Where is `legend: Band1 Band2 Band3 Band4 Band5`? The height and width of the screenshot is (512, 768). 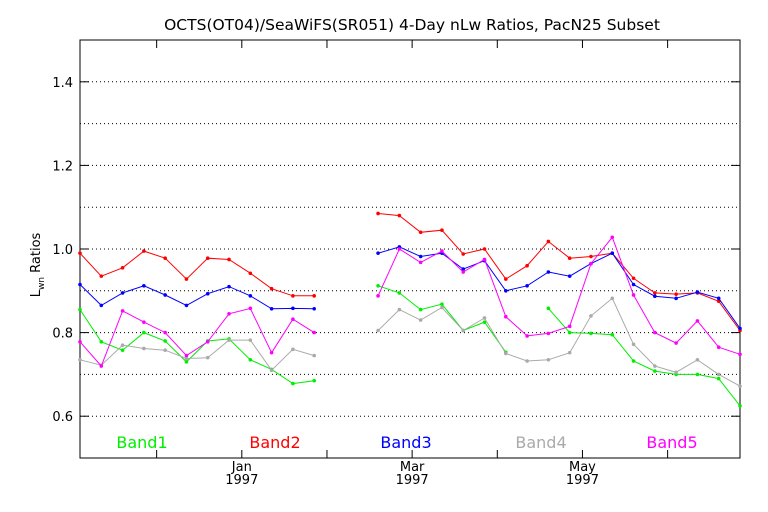 legend: Band1 Band2 Band3 Band4 Band5 is located at coordinates (406, 442).